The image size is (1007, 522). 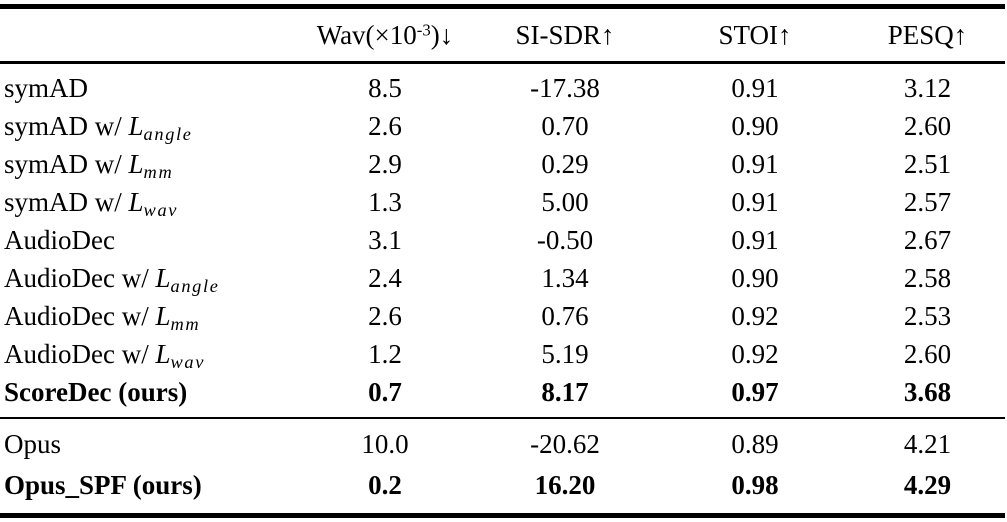 What do you see at coordinates (385, 35) in the screenshot?
I see `header-wav: Wav(×10-3)↓` at bounding box center [385, 35].